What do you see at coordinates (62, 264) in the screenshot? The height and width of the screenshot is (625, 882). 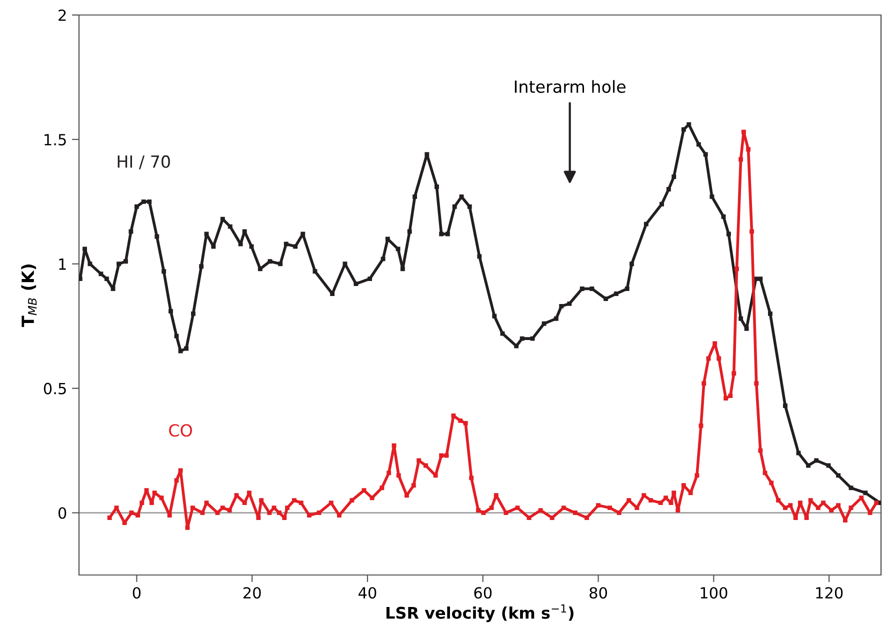 I see `y-tick-label: 1` at bounding box center [62, 264].